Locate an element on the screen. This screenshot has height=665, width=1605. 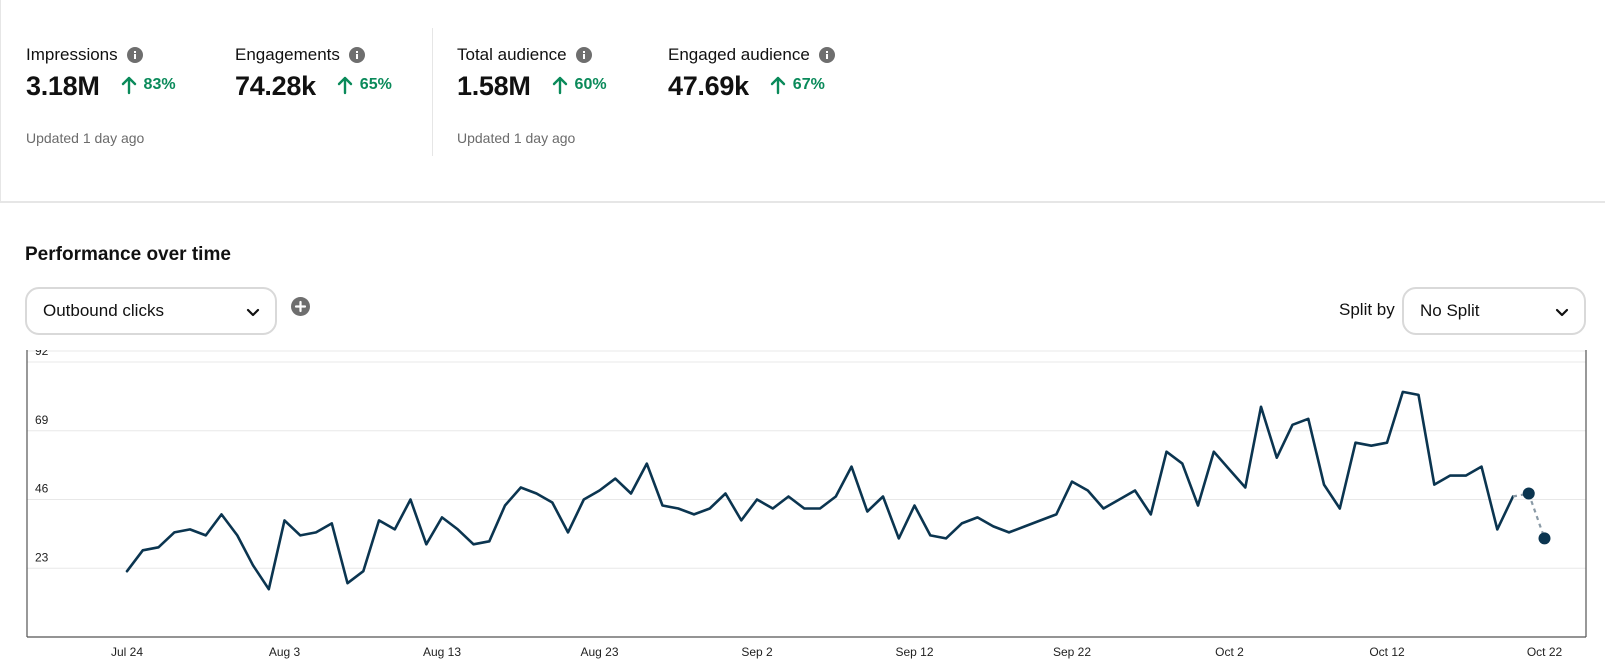
metric-engaged-audience: Engaged audience 47.69k 67% is located at coordinates (751, 74).